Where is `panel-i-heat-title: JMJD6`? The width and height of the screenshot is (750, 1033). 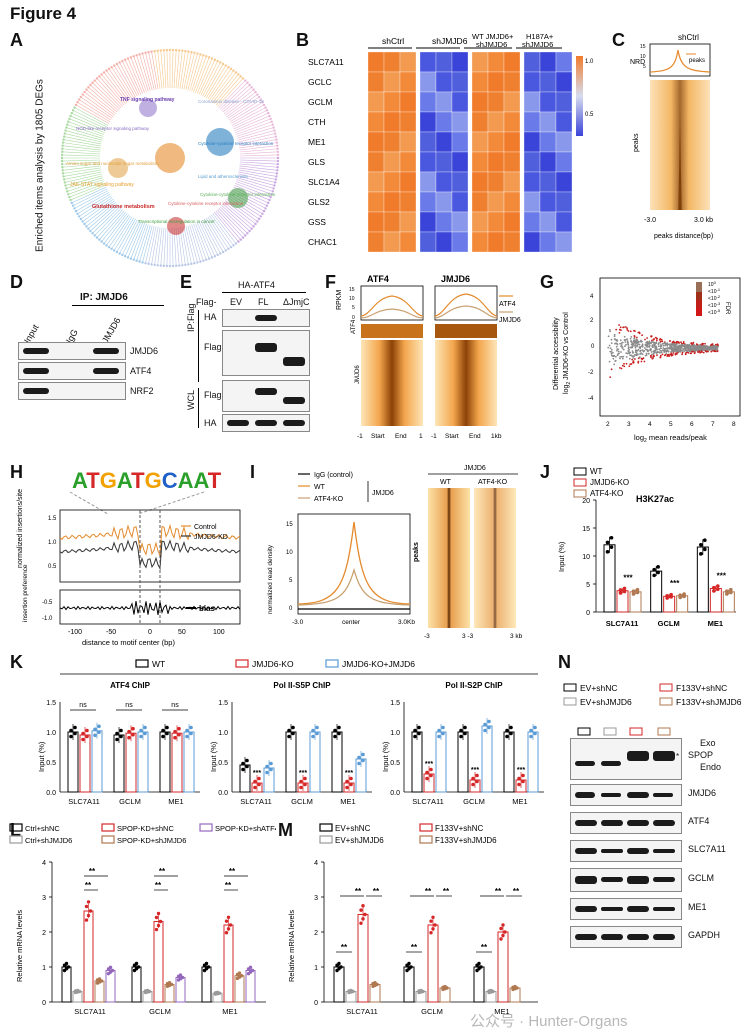
panel-i-heat-title: JMJD6 is located at coordinates (475, 468).